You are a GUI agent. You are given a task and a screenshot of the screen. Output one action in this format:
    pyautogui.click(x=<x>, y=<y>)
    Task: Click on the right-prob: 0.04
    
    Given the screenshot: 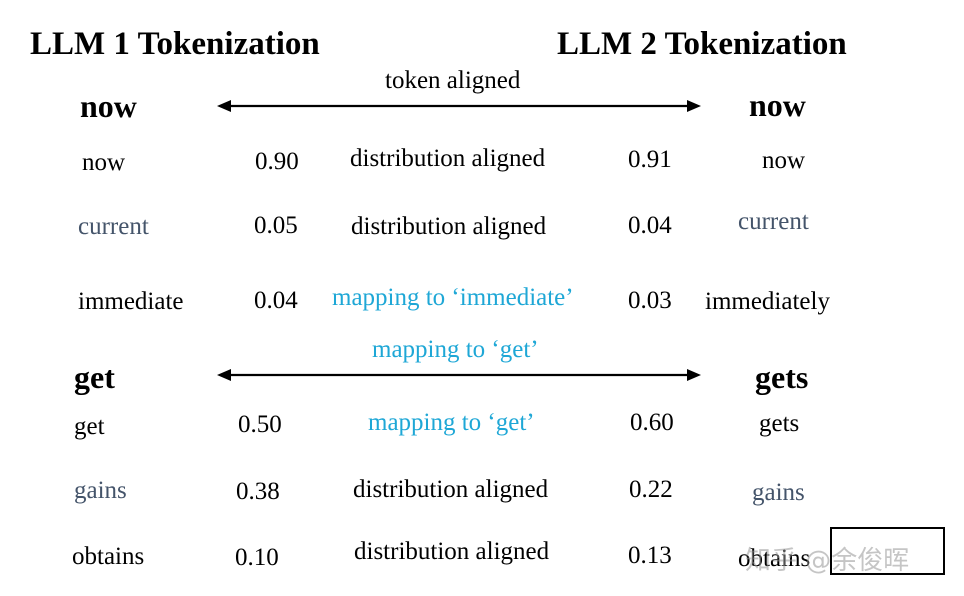 What is the action you would take?
    pyautogui.click(x=650, y=225)
    